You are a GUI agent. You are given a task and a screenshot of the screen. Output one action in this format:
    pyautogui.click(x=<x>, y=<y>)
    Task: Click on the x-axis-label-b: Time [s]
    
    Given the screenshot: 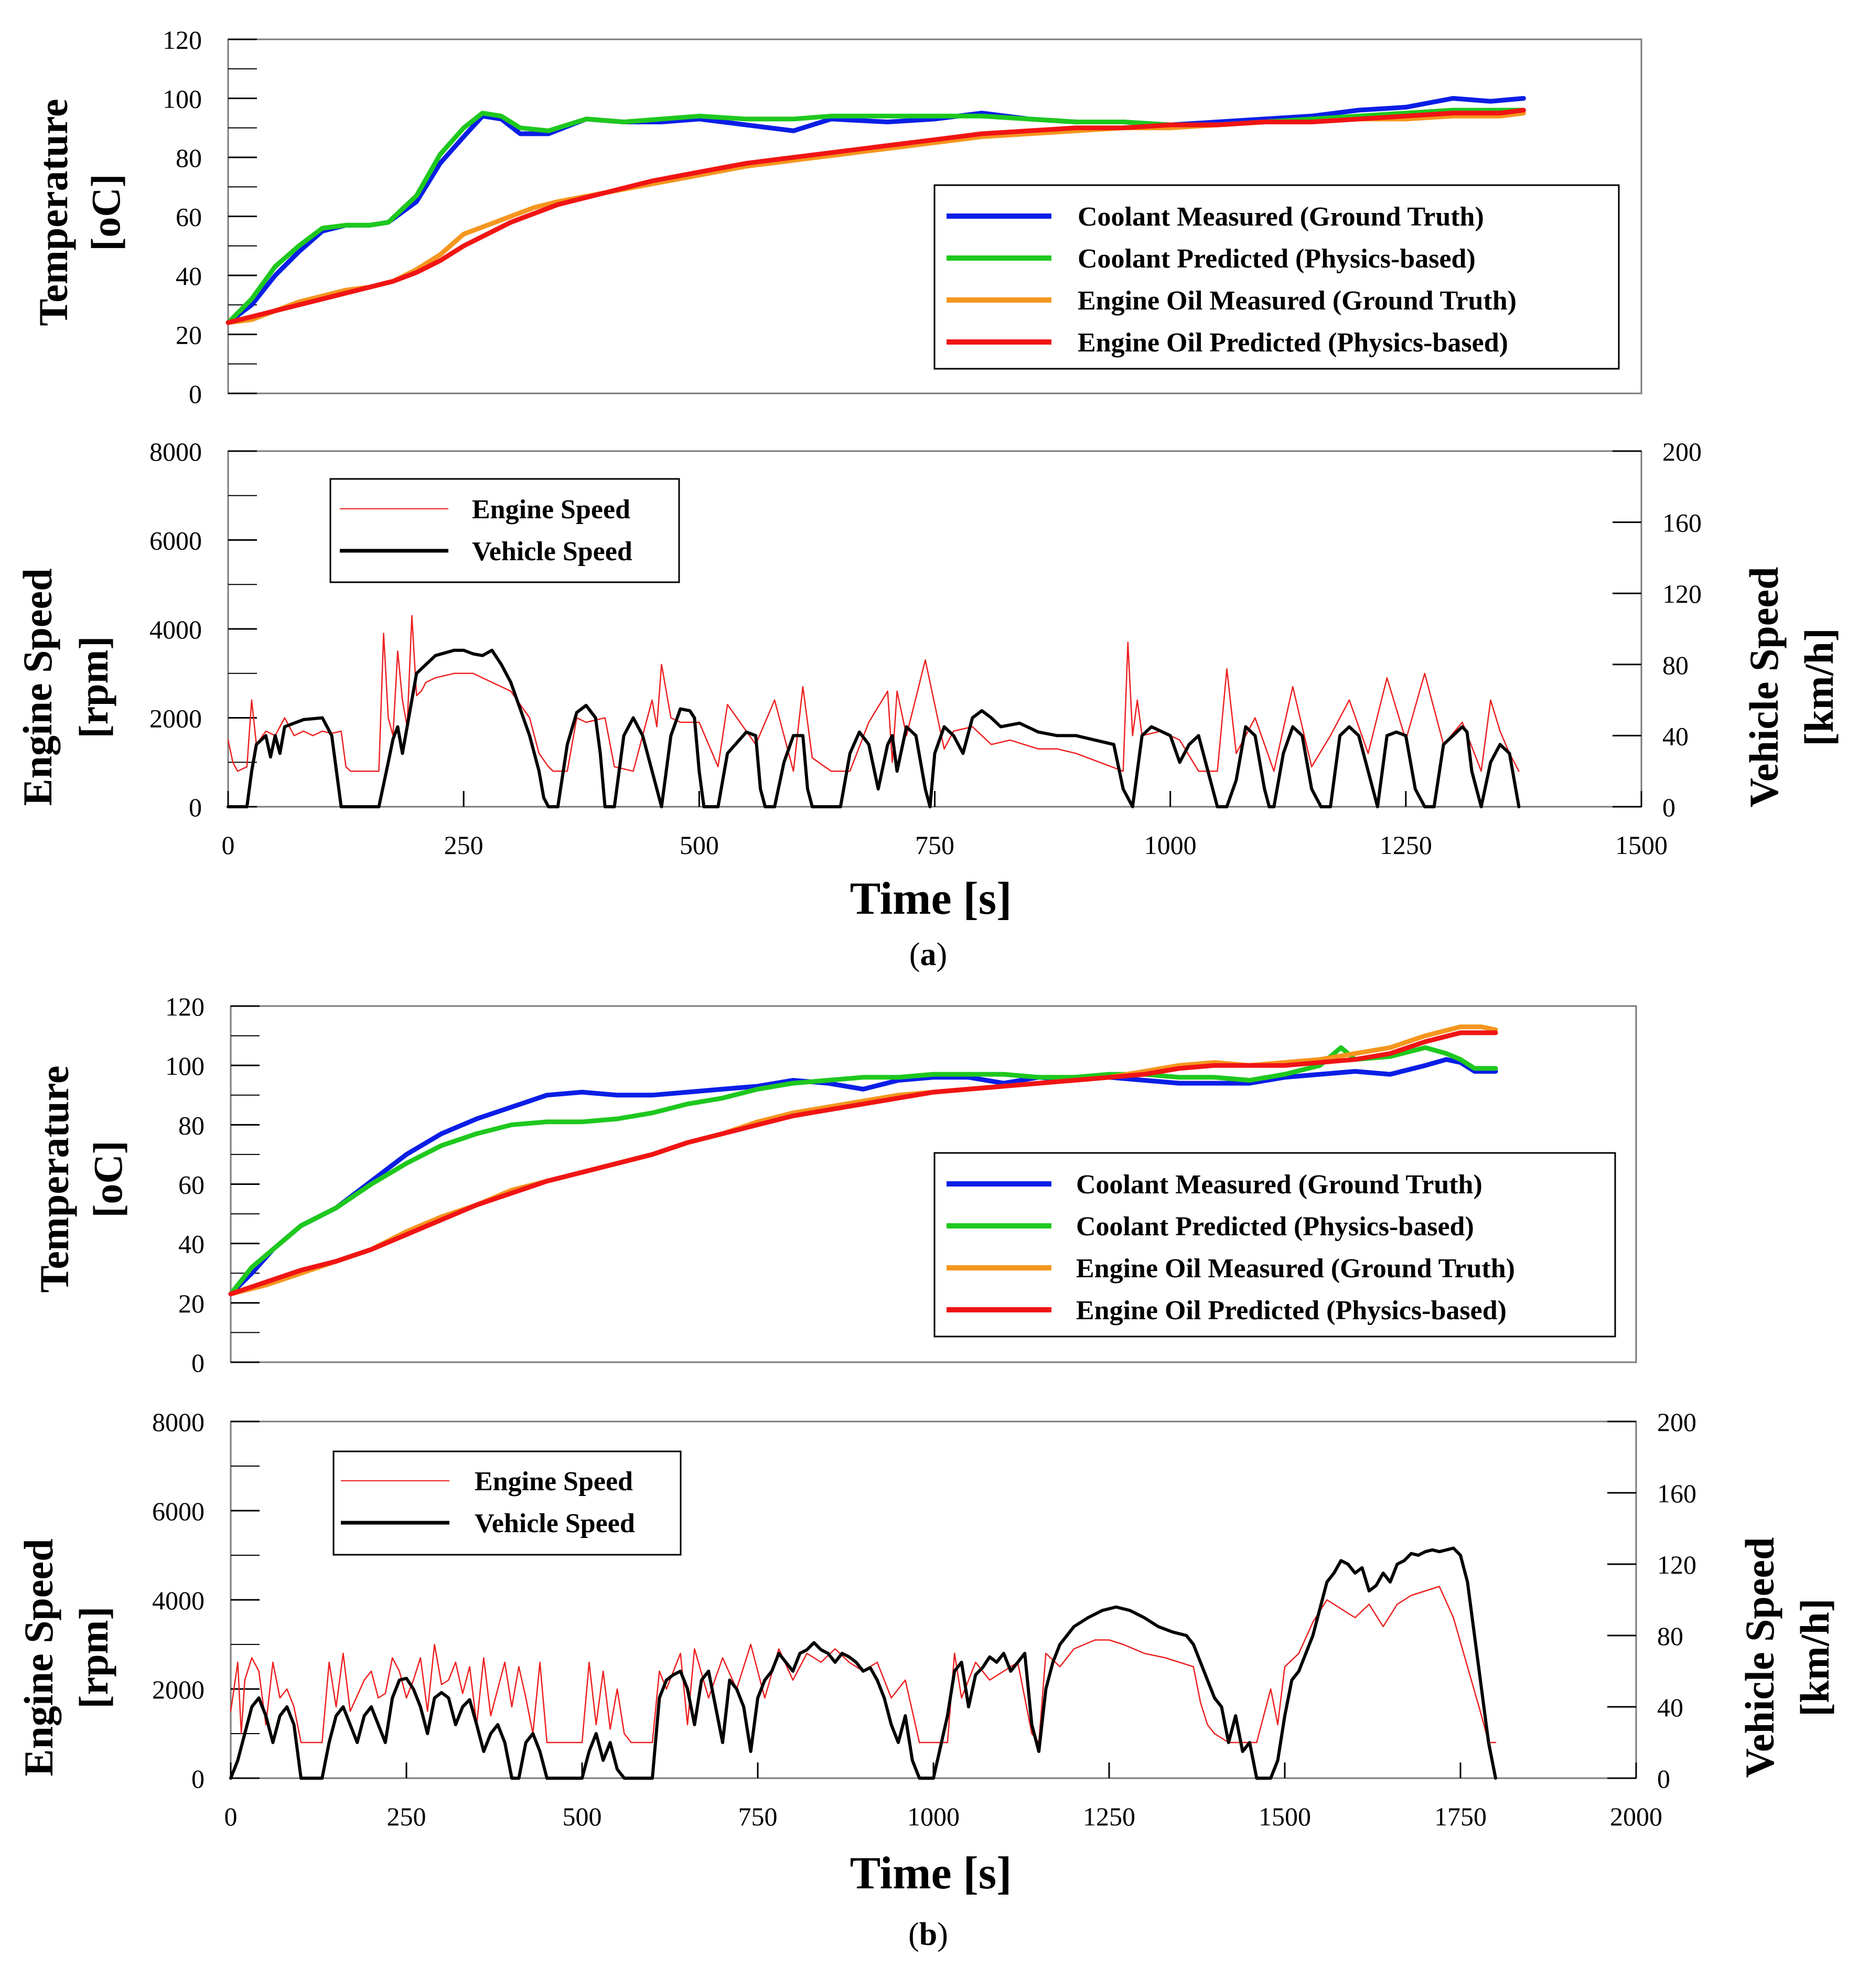 What is the action you would take?
    pyautogui.click(x=931, y=1873)
    